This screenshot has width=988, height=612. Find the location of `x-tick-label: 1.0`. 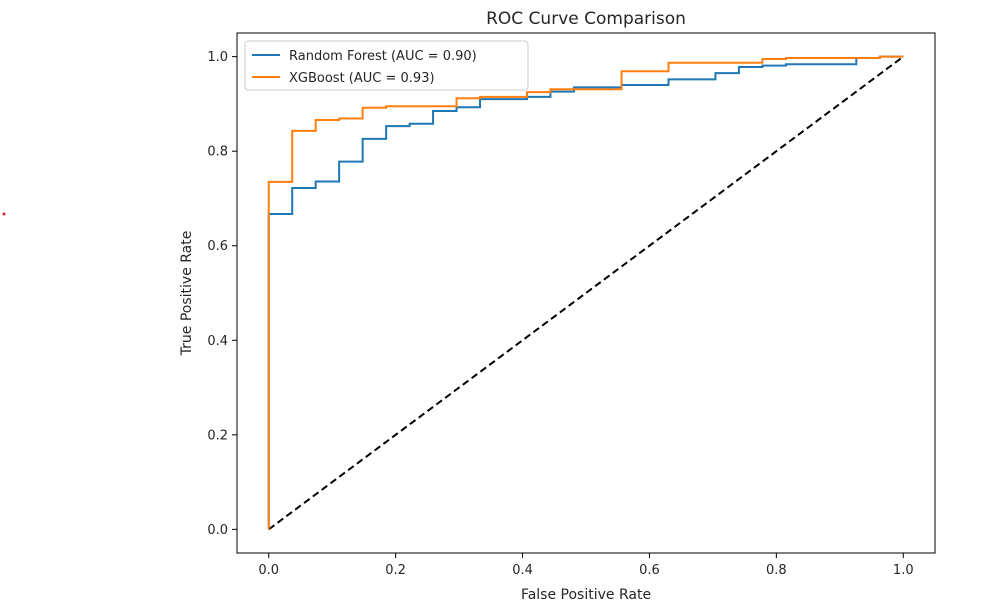

x-tick-label: 1.0 is located at coordinates (903, 570).